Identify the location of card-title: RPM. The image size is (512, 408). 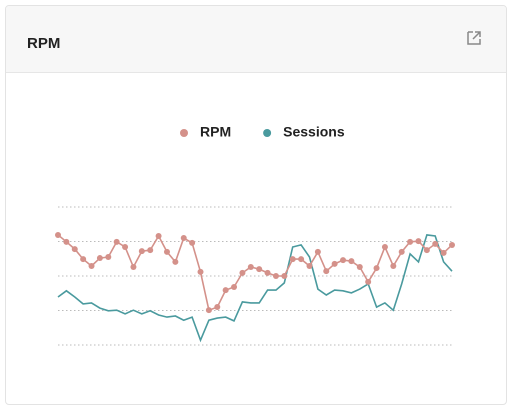
(44, 43).